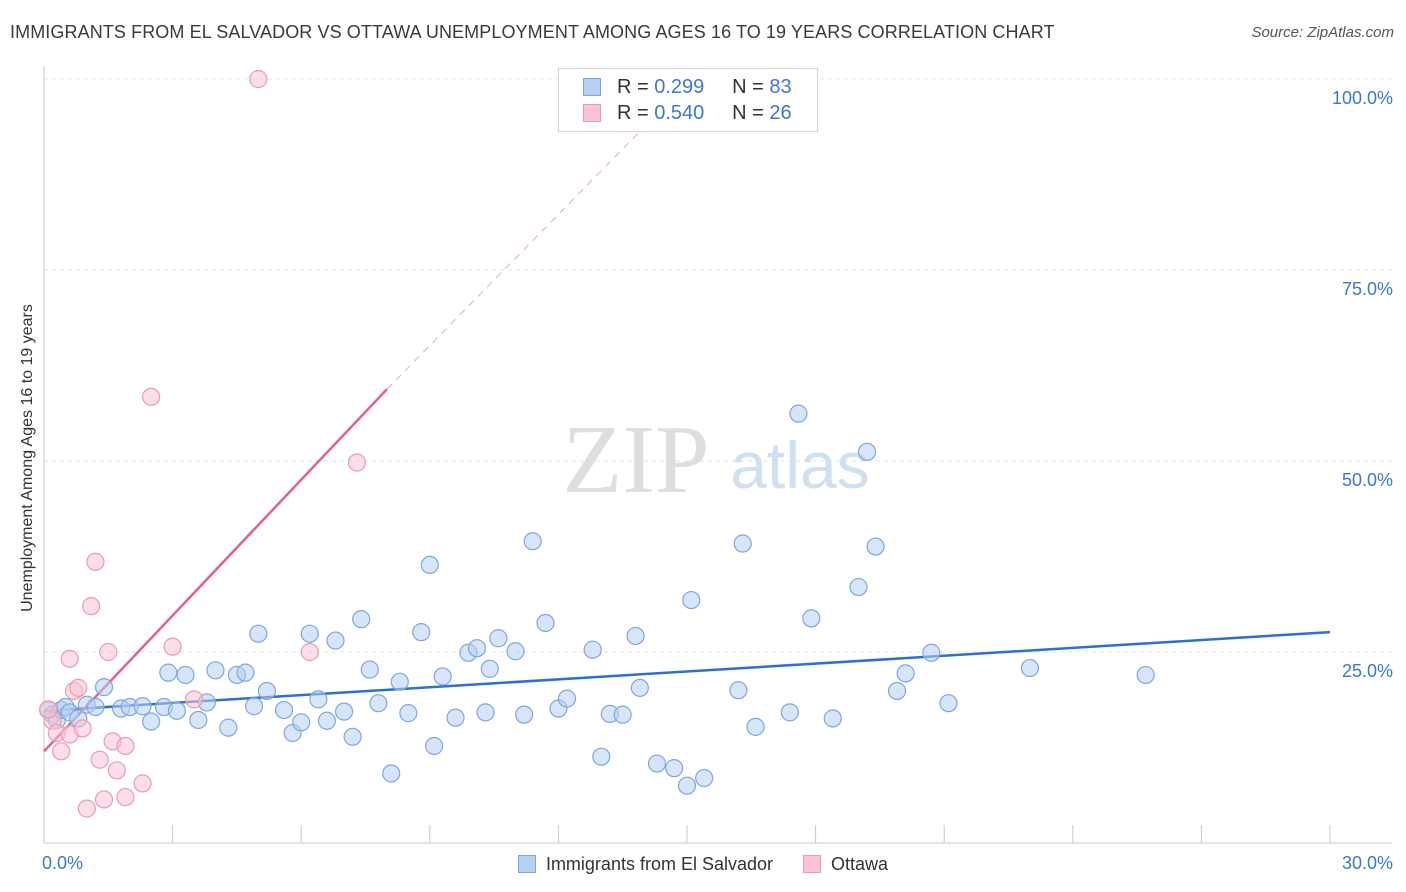  What do you see at coordinates (716, 460) in the screenshot?
I see `watermark: ZIP atlas` at bounding box center [716, 460].